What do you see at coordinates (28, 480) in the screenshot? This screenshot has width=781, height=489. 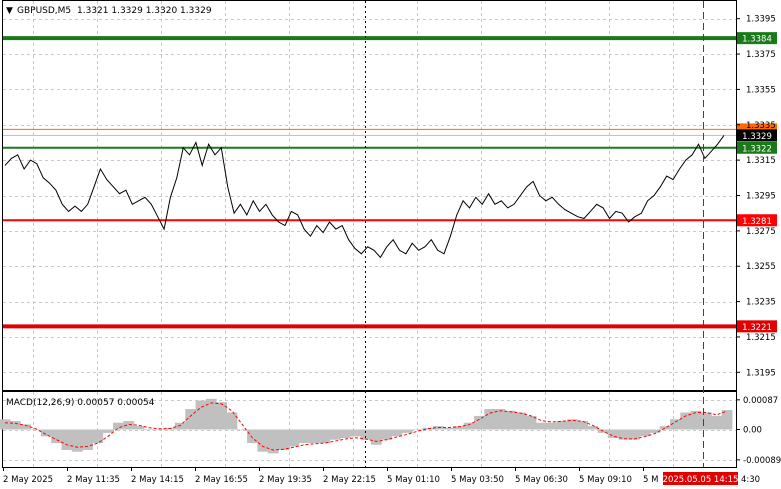 I see `time-label: 2 May 2025` at bounding box center [28, 480].